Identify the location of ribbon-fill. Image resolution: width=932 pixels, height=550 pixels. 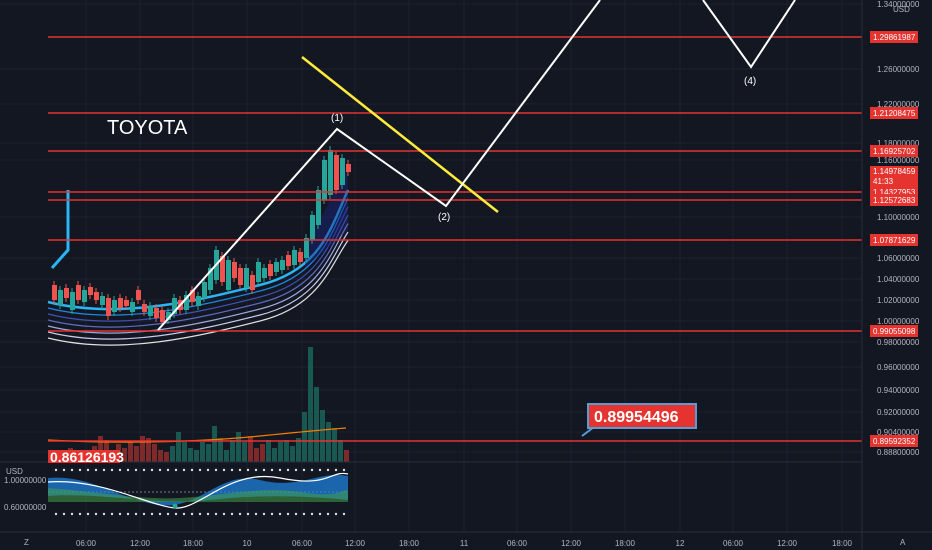
(326, 216).